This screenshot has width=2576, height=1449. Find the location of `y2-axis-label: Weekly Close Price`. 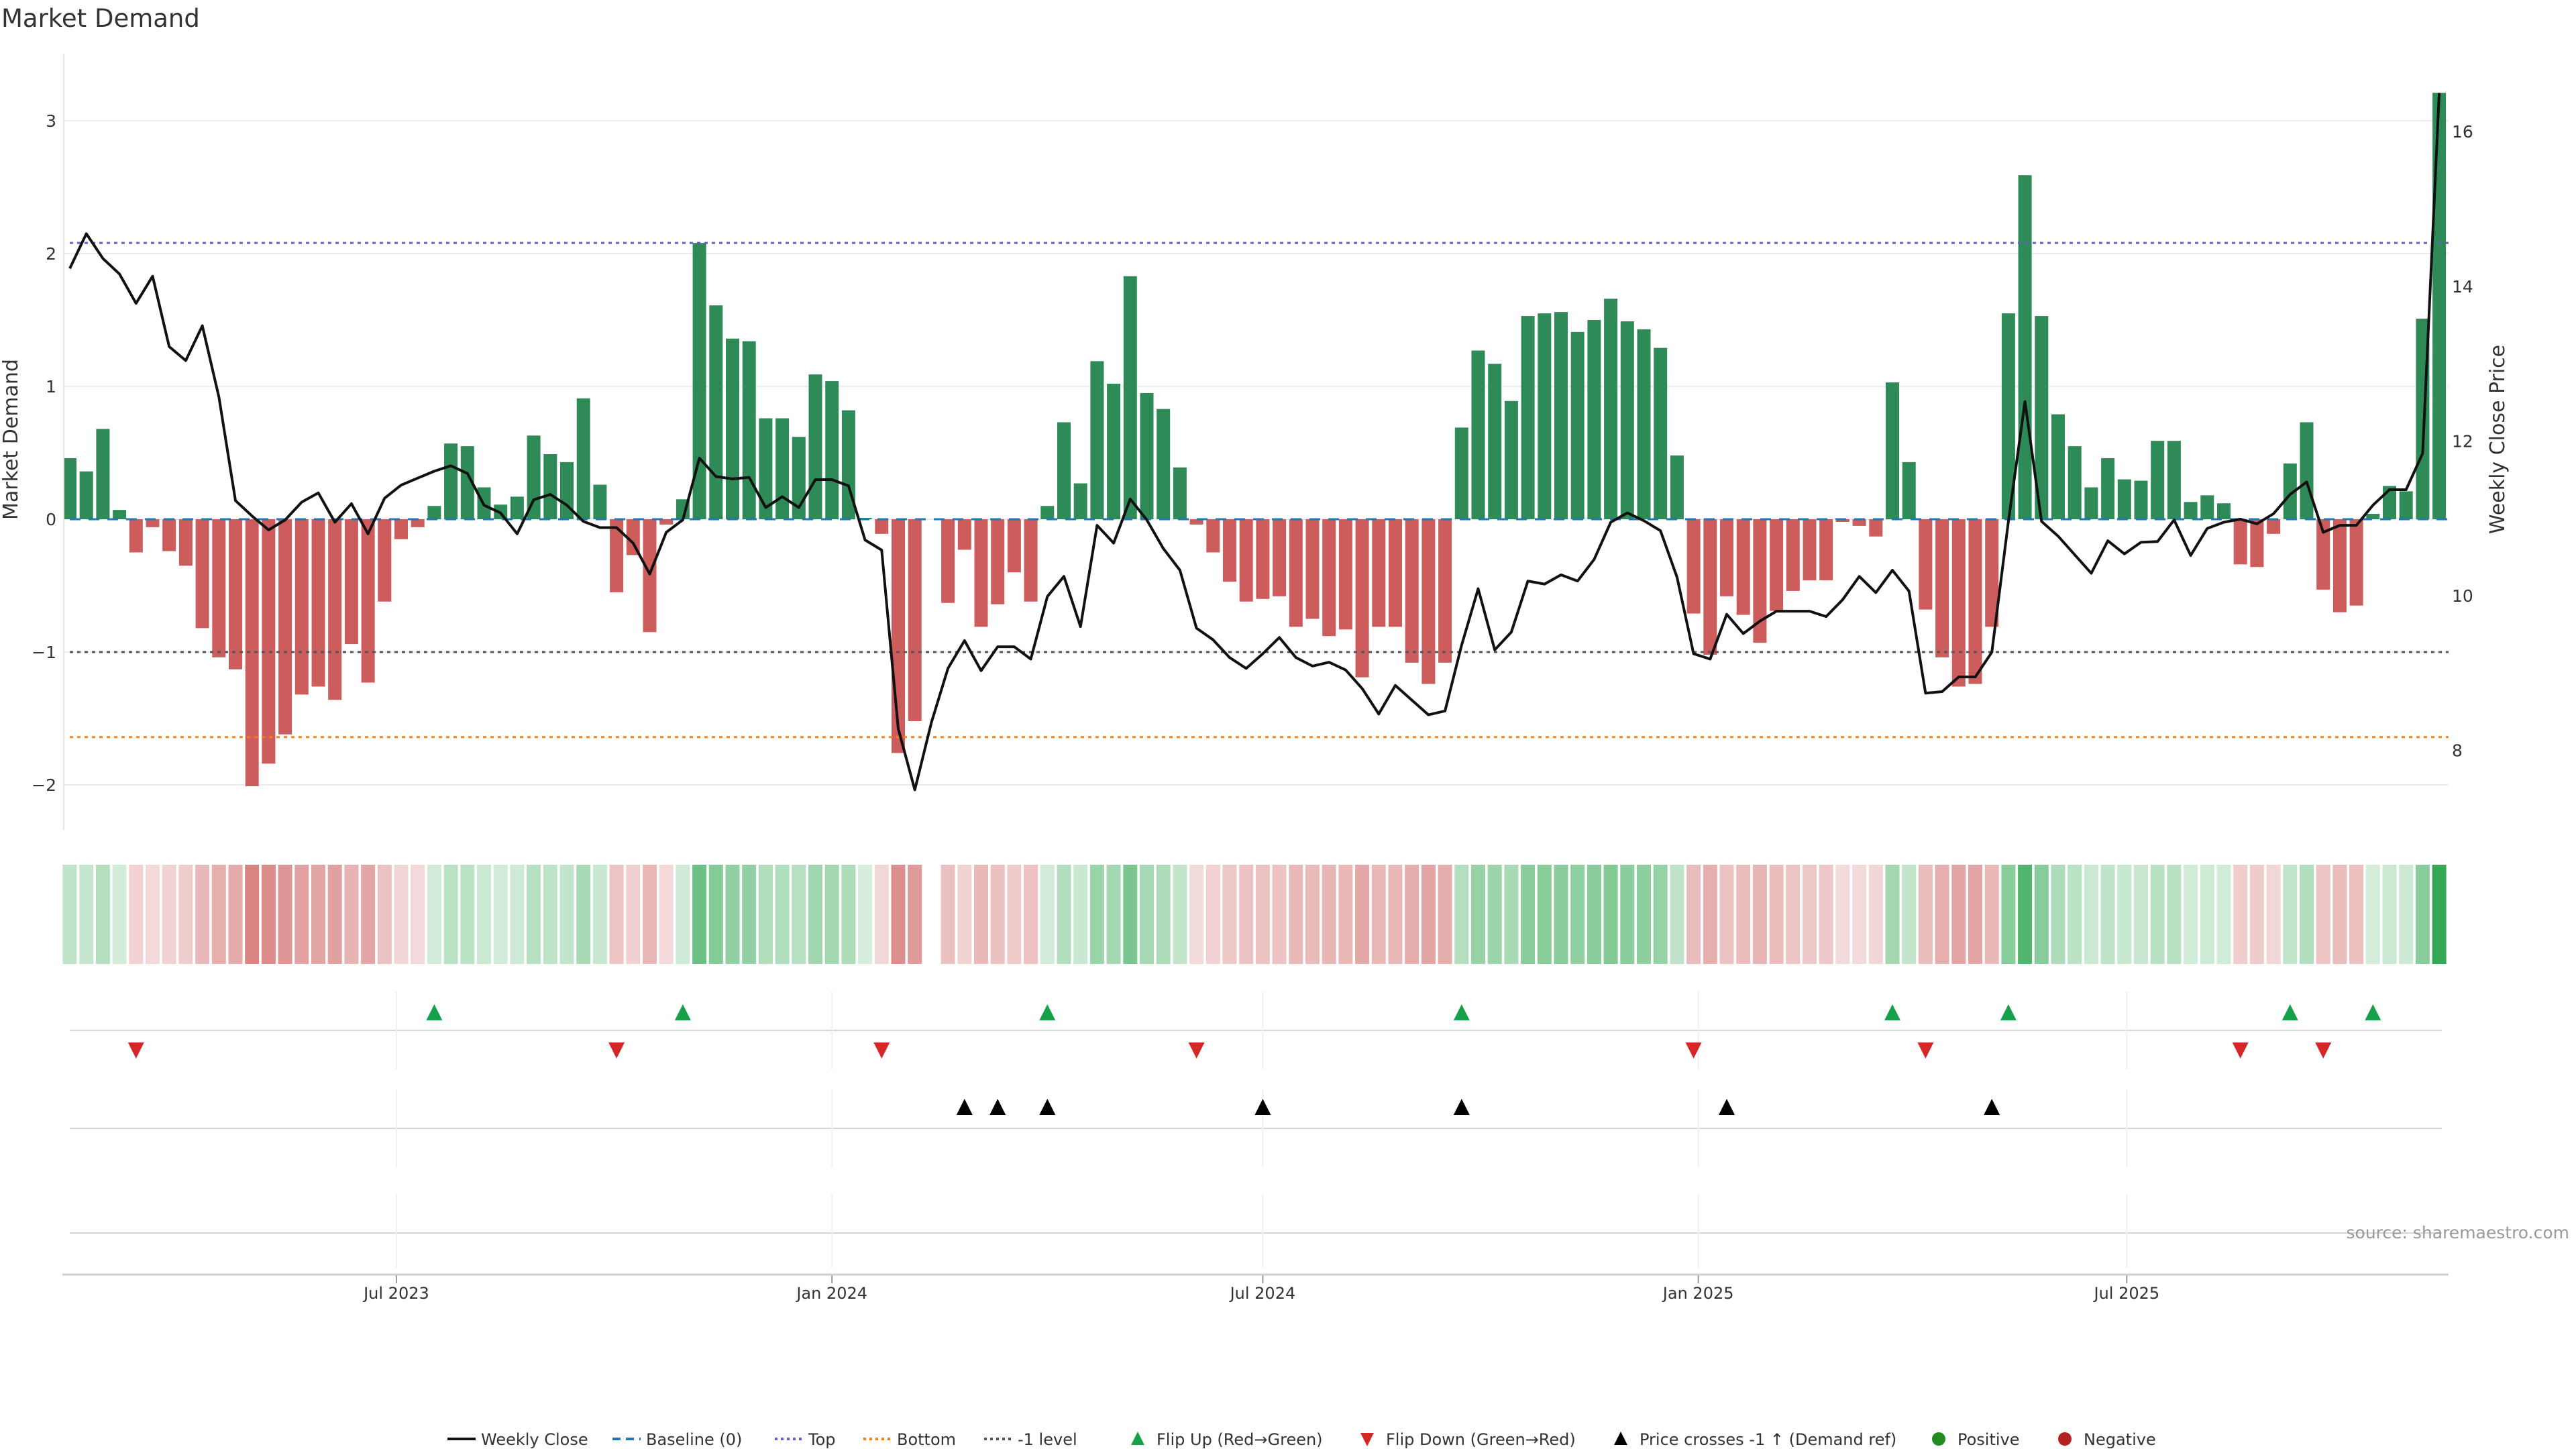

y2-axis-label: Weekly Close Price is located at coordinates (2498, 439).